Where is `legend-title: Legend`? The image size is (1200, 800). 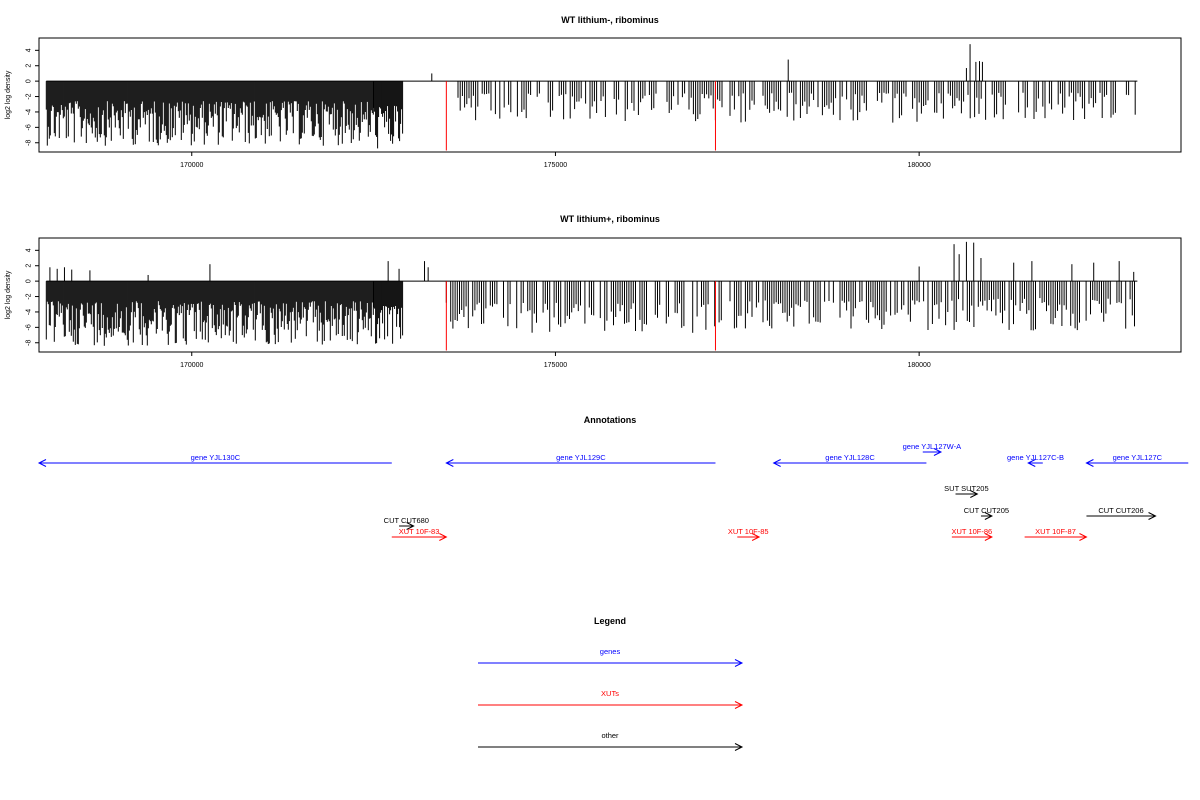 legend-title: Legend is located at coordinates (610, 621).